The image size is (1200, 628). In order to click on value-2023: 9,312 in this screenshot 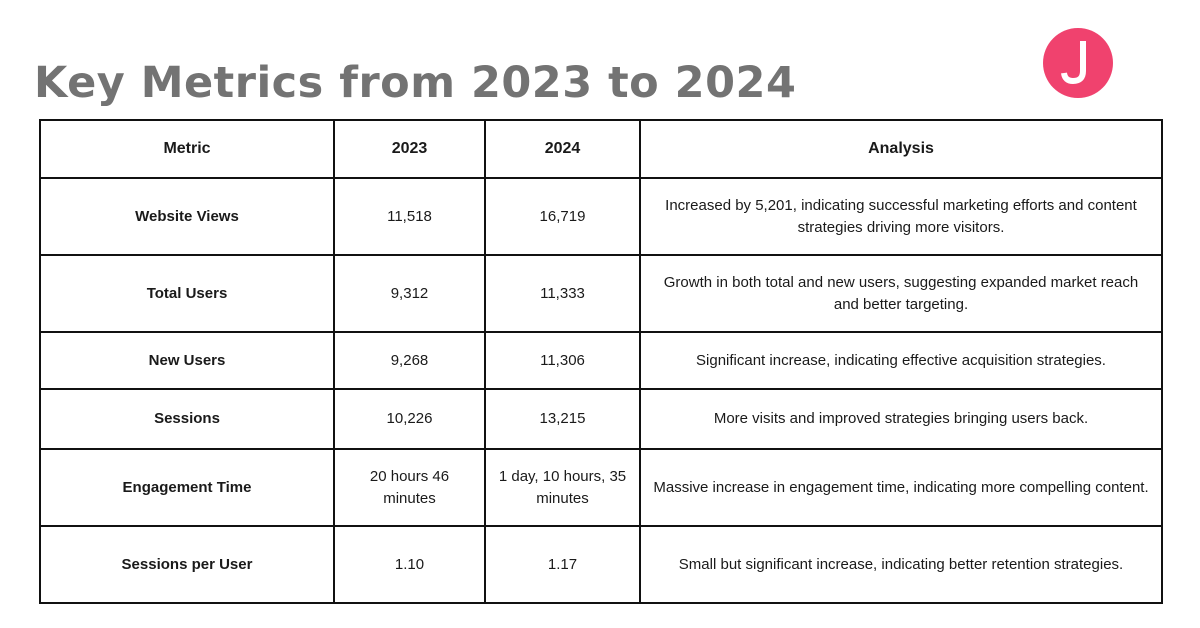, I will do `click(409, 293)`.